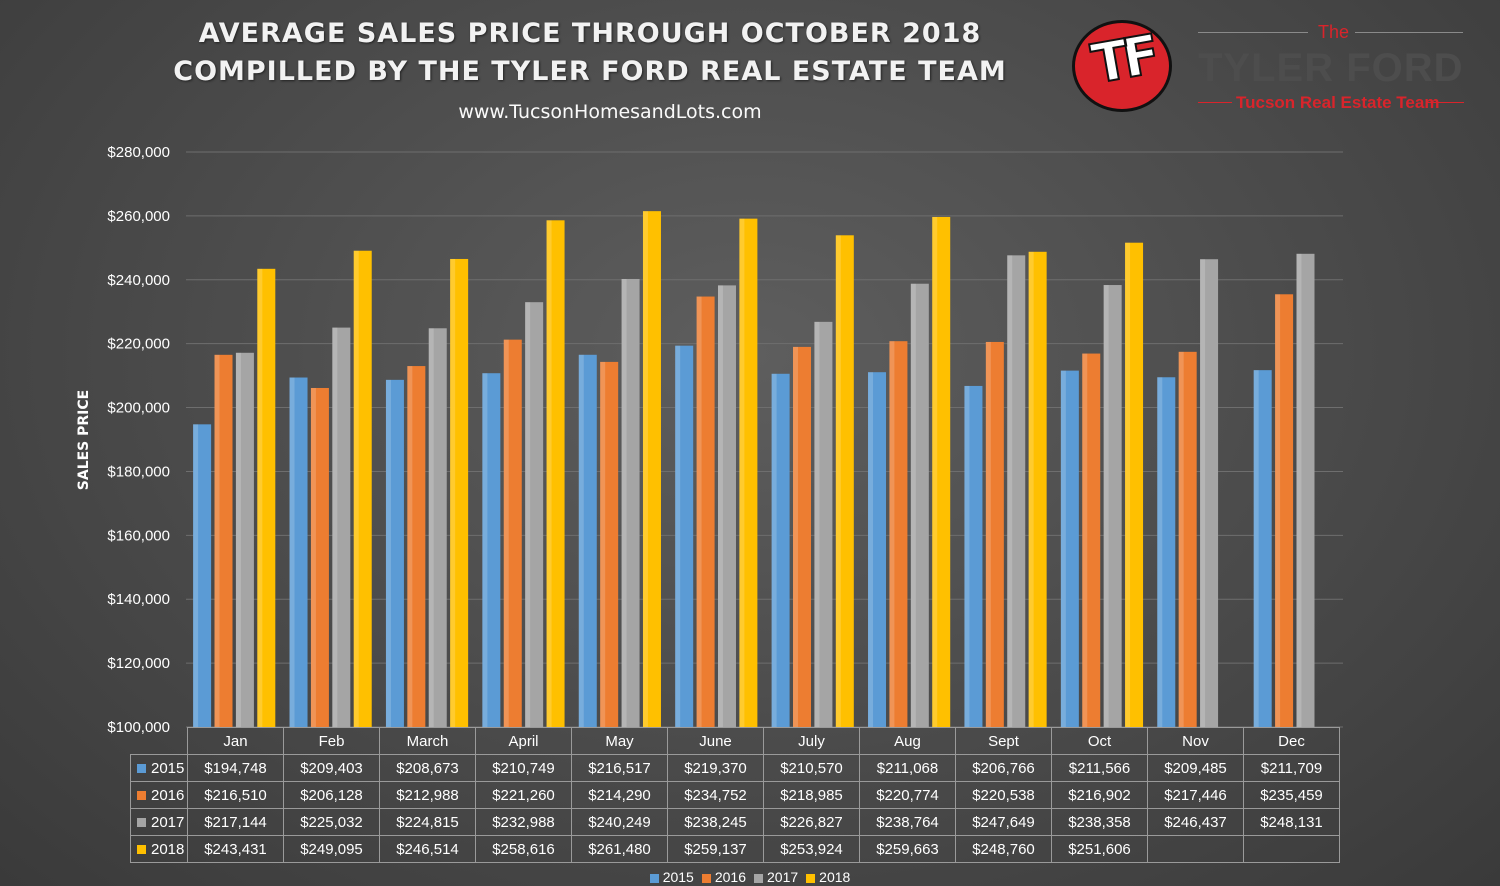 The width and height of the screenshot is (1500, 886). Describe the element at coordinates (159, 822) in the screenshot. I see `table-row-header: 2017` at that location.